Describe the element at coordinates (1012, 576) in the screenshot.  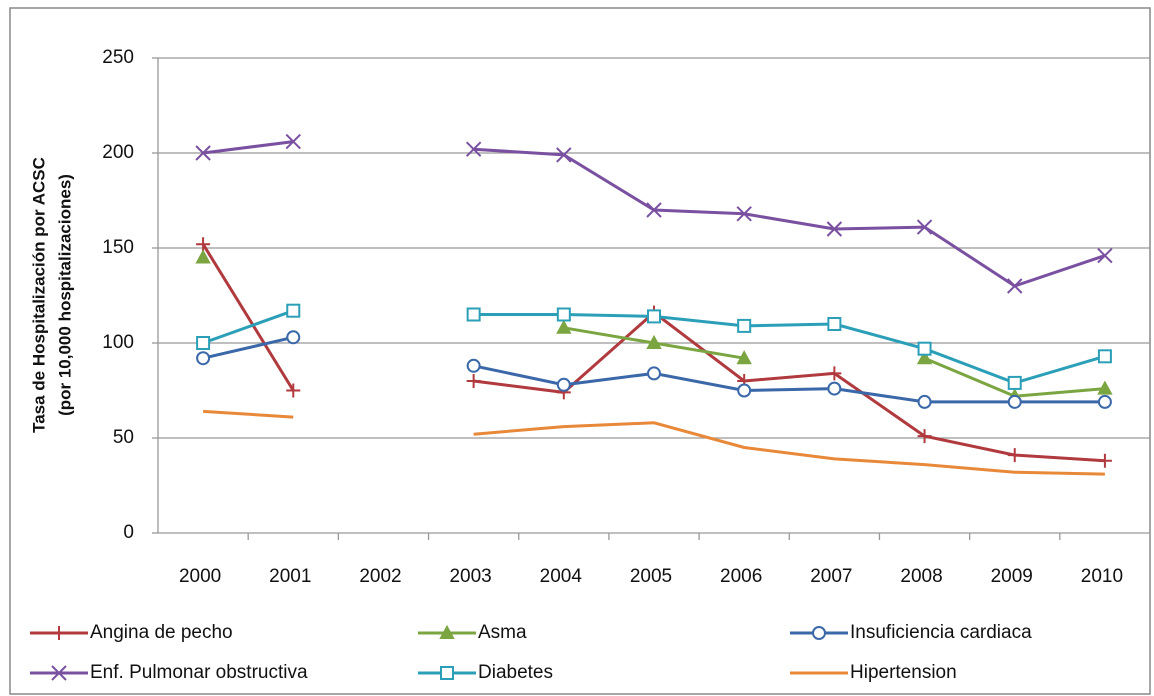
I see `x-tick-label: 2009` at that location.